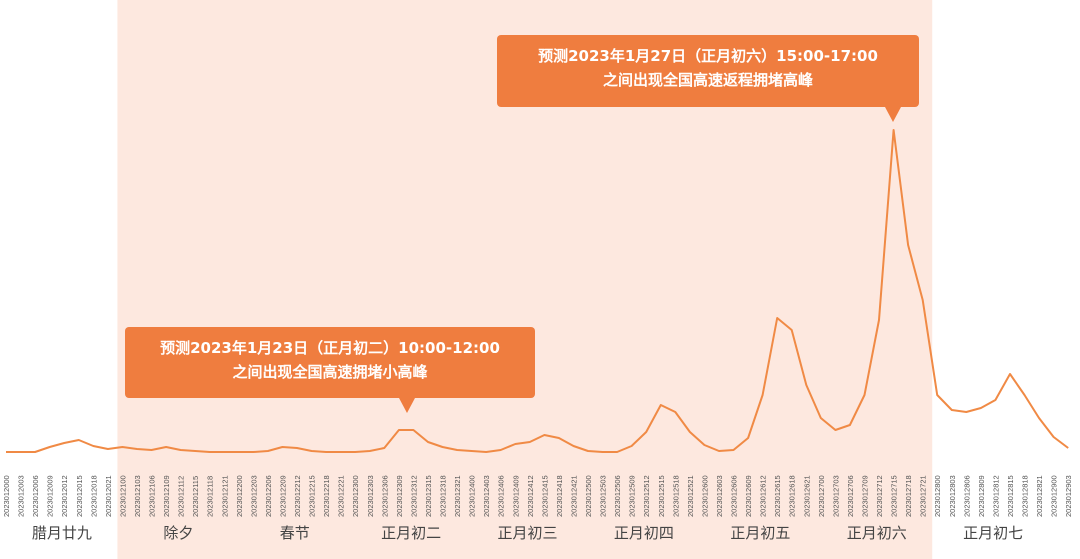 The image size is (1080, 559). I want to click on day-label: 正月初三, so click(528, 533).